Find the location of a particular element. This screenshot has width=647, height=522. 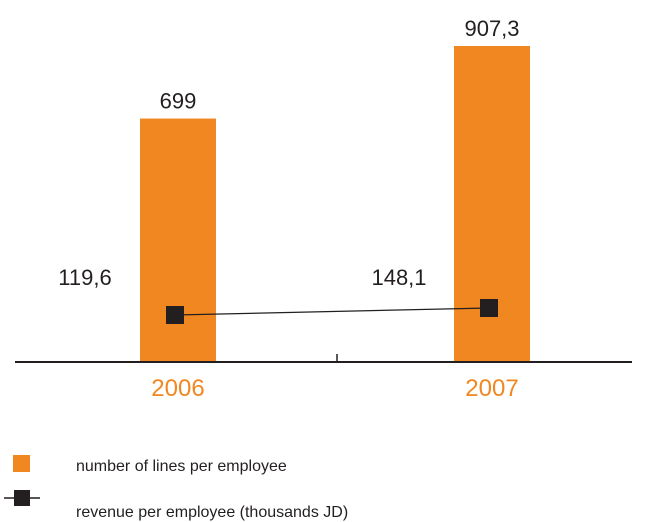

legend-item-revenue: revenue per employee (thousands JD) is located at coordinates (323, 504).